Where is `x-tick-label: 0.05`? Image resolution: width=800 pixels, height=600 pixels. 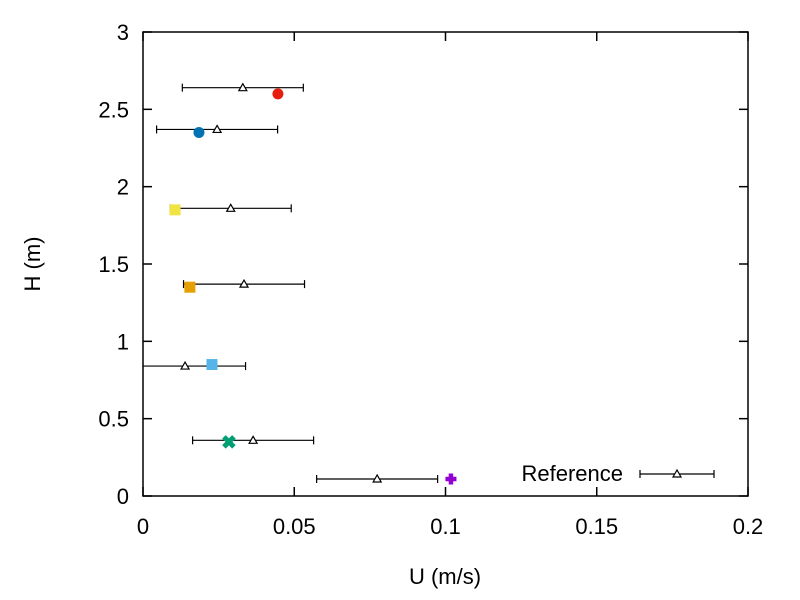 x-tick-label: 0.05 is located at coordinates (294, 526).